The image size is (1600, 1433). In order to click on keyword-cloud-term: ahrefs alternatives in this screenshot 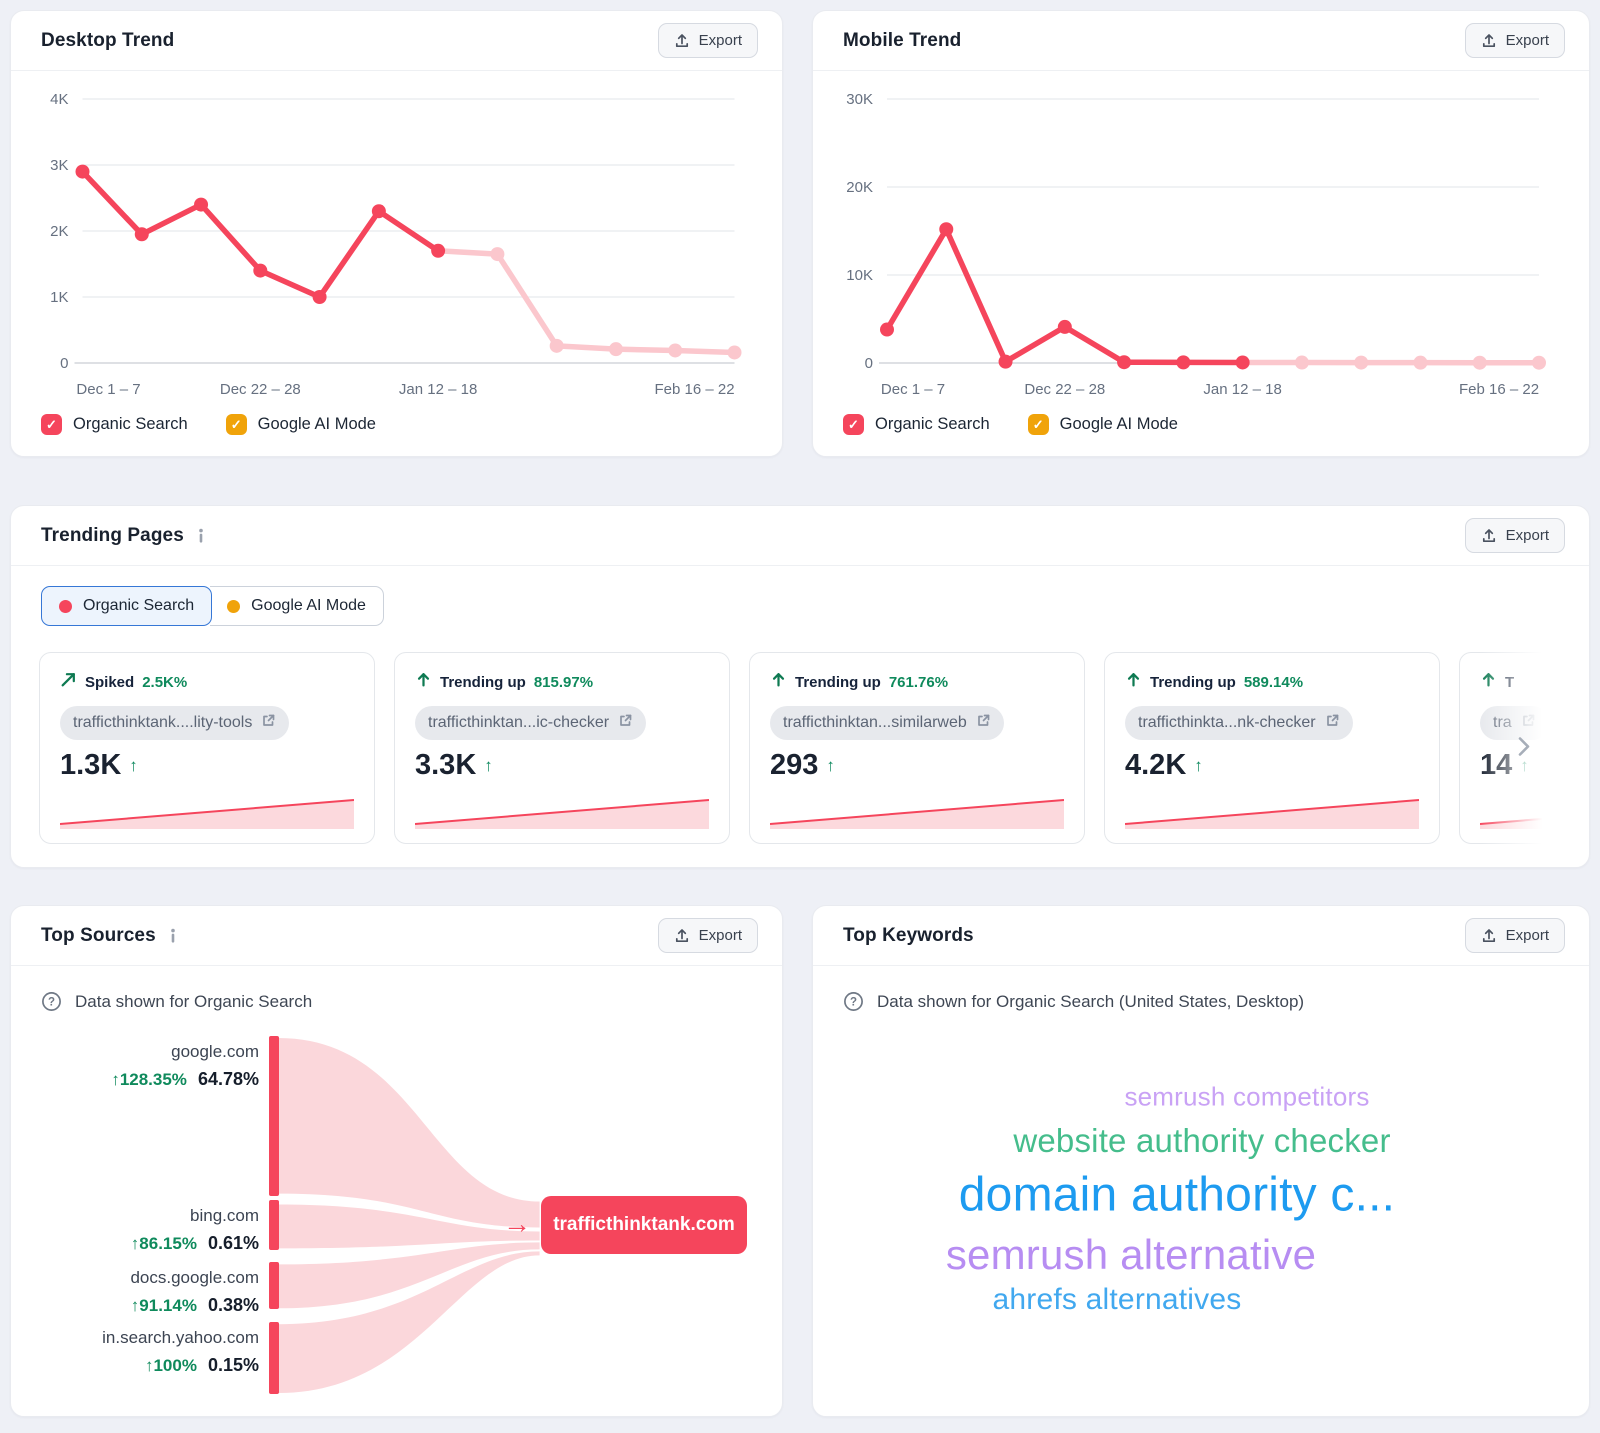, I will do `click(1117, 1299)`.